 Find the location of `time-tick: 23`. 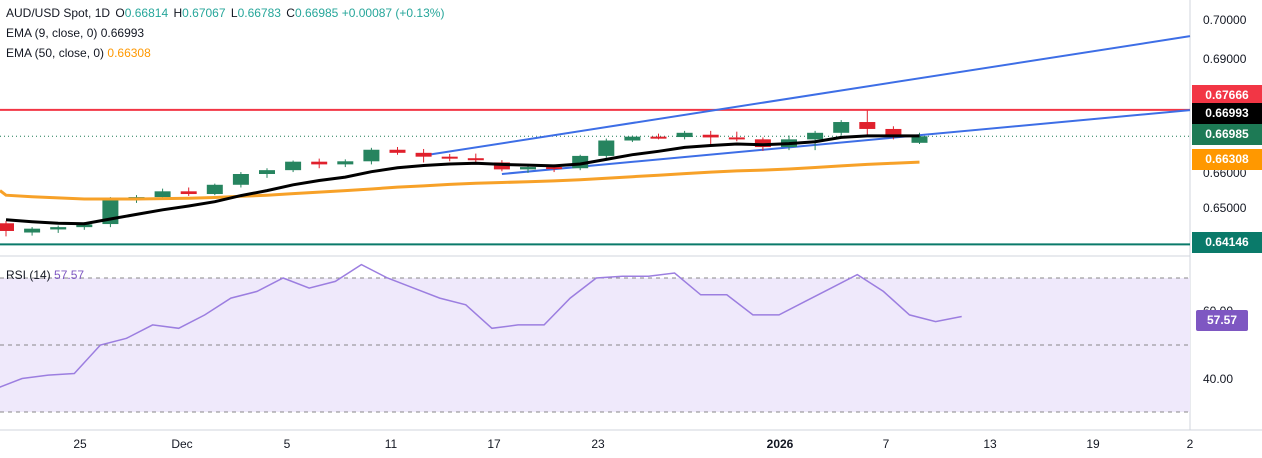

time-tick: 23 is located at coordinates (598, 444).